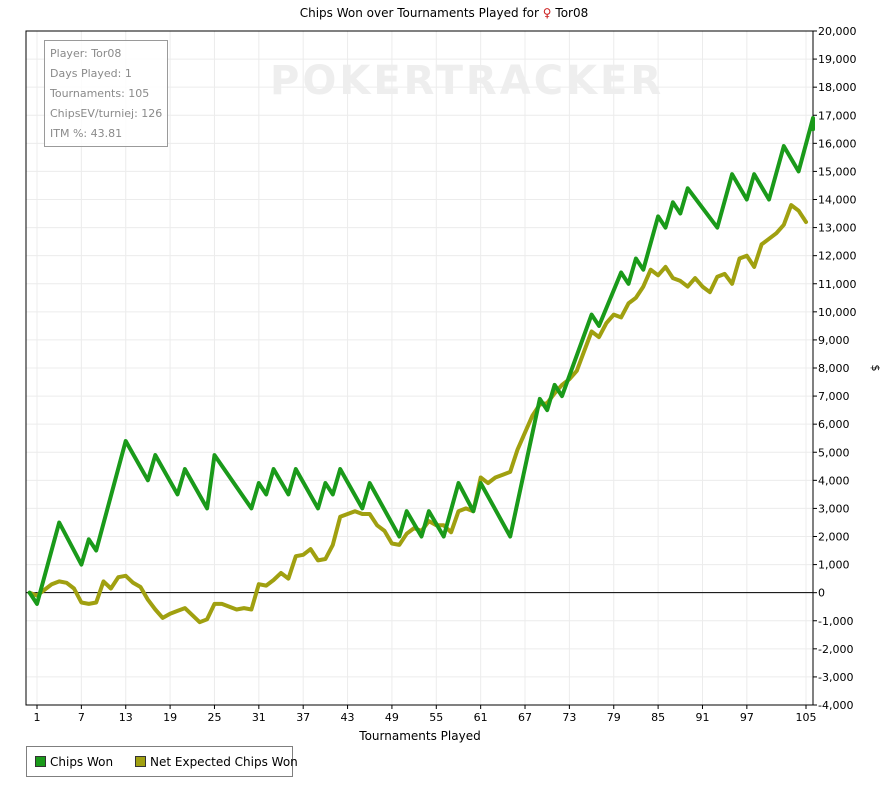 The width and height of the screenshot is (889, 787). I want to click on y-tick-label: 15,000, so click(837, 171).